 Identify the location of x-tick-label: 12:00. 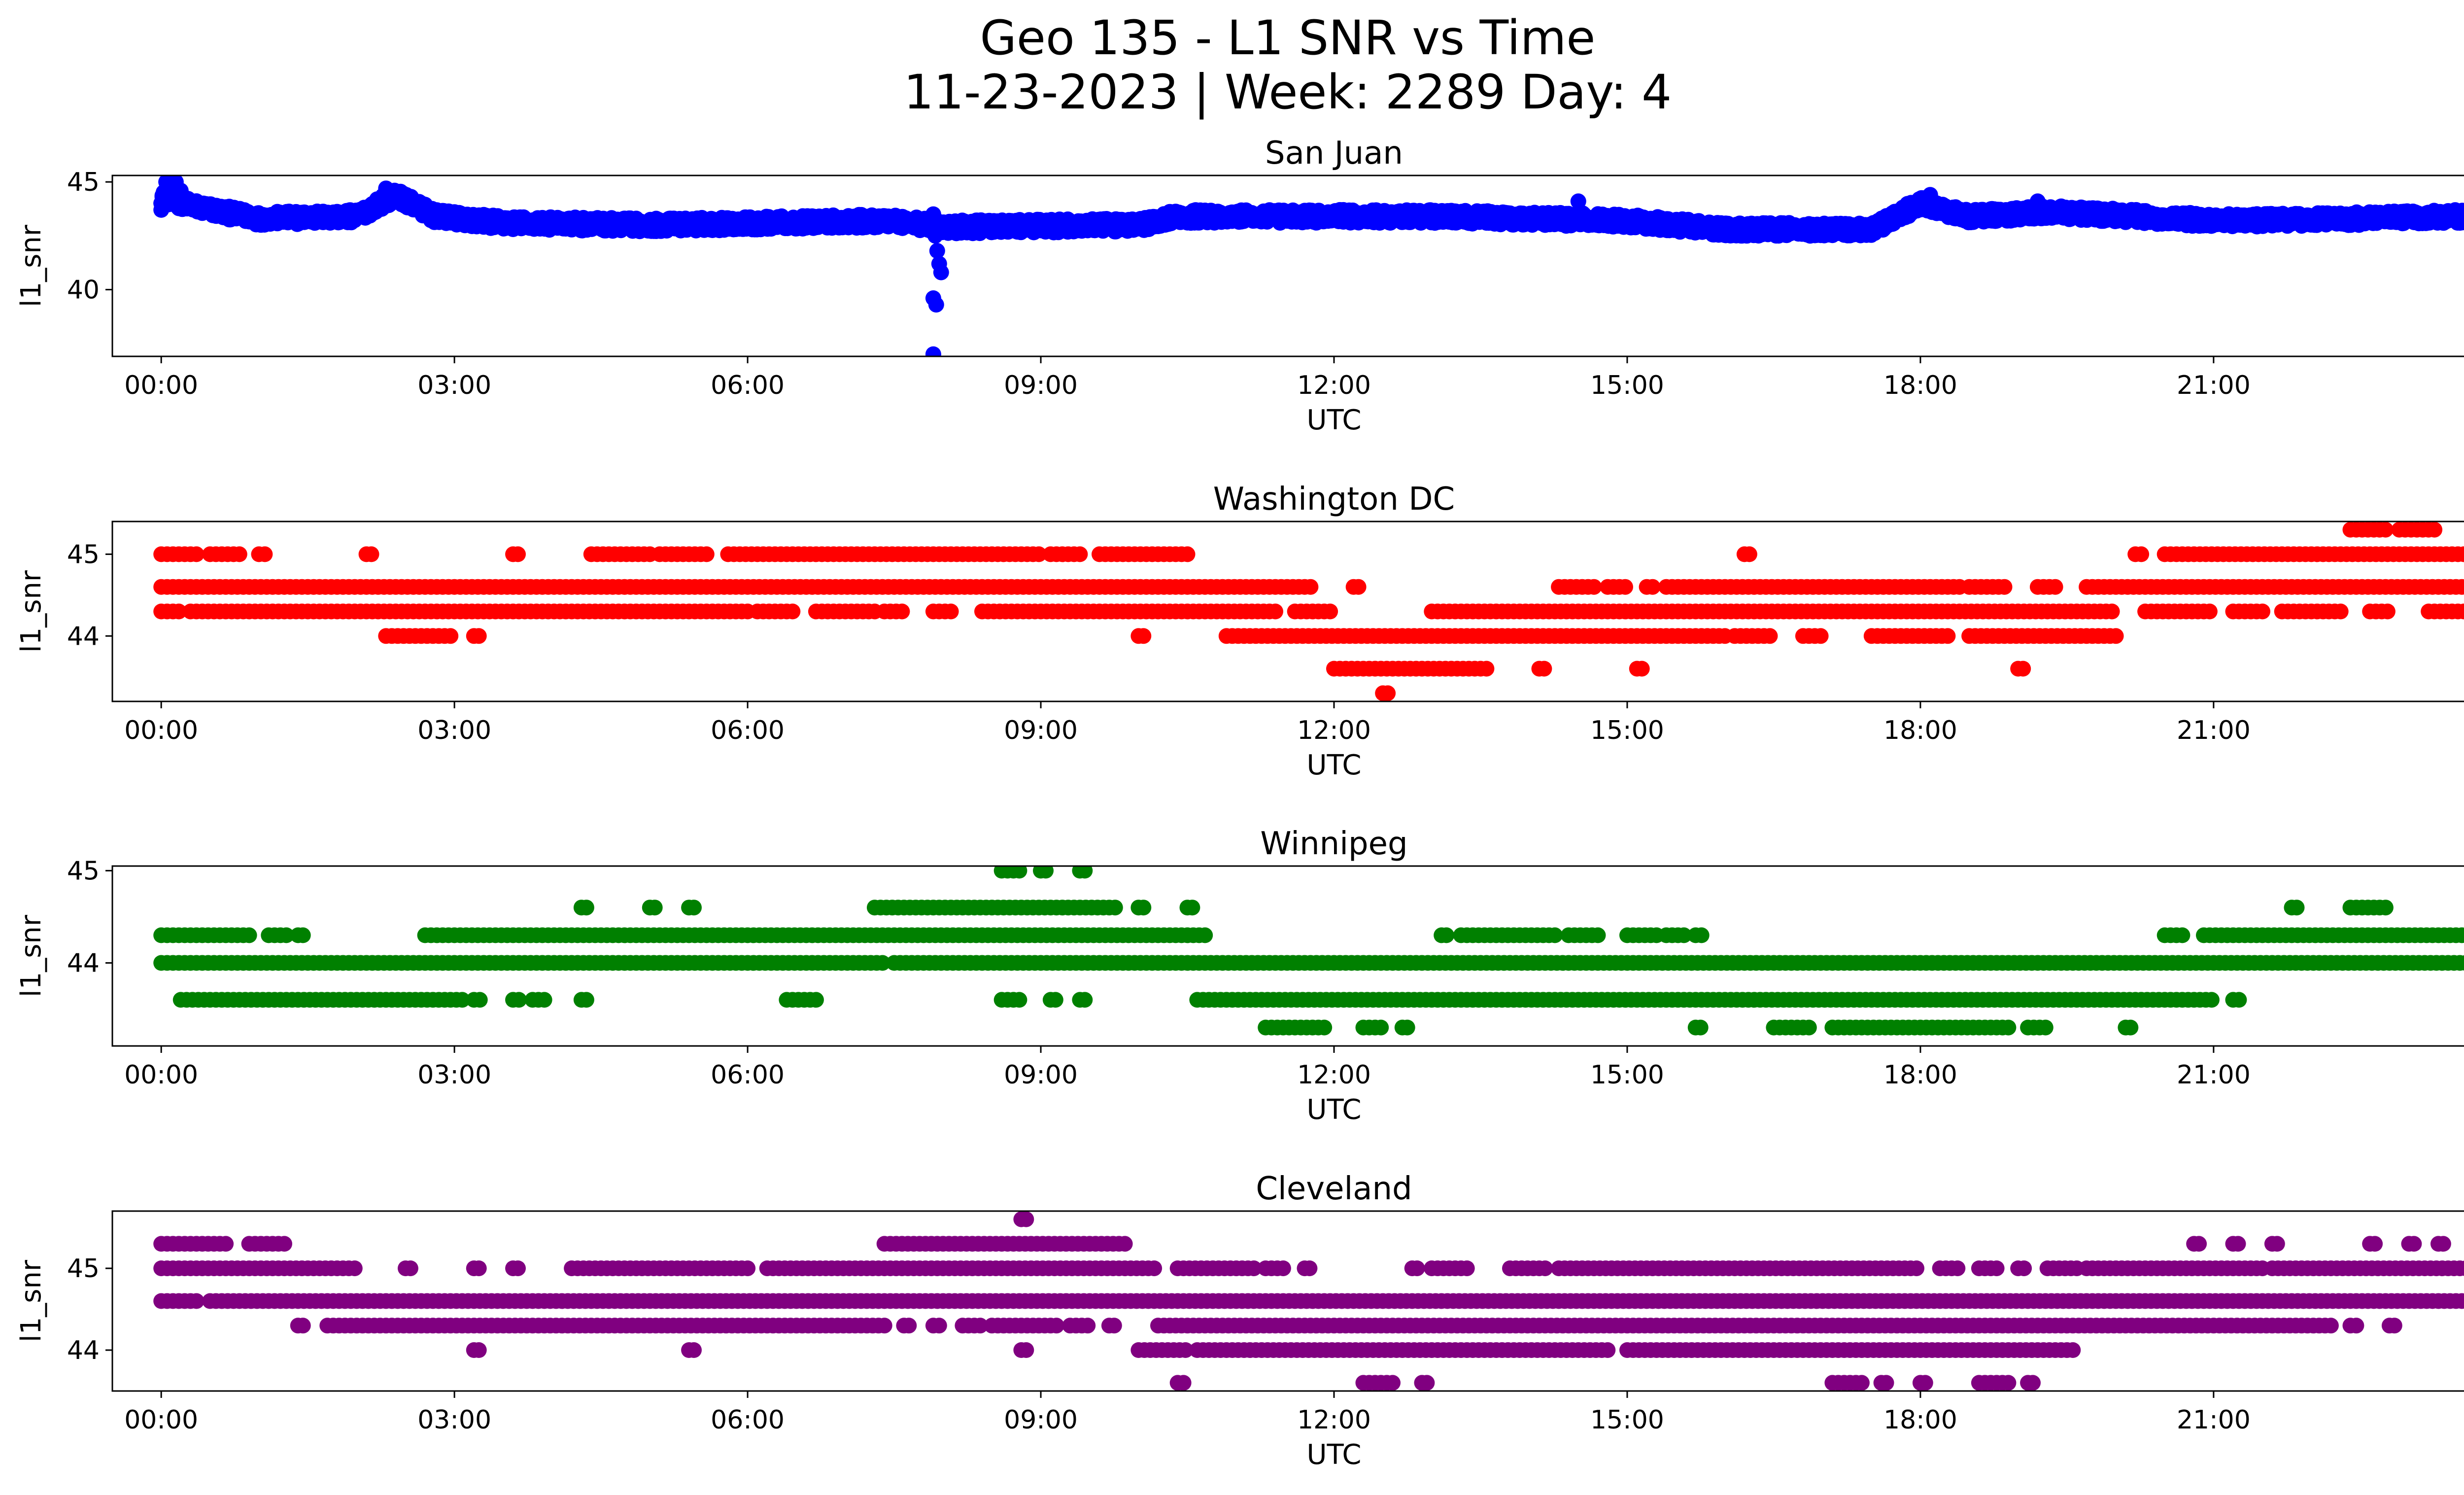
(1334, 385).